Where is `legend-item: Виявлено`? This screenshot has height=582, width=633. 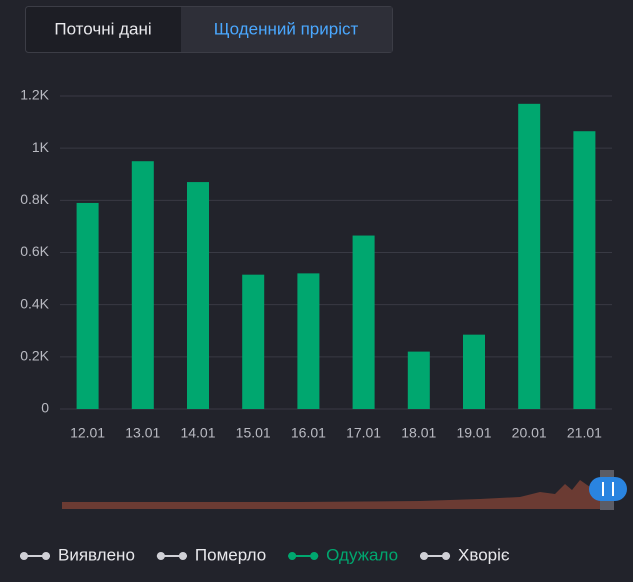
legend-item: Виявлено is located at coordinates (77, 554).